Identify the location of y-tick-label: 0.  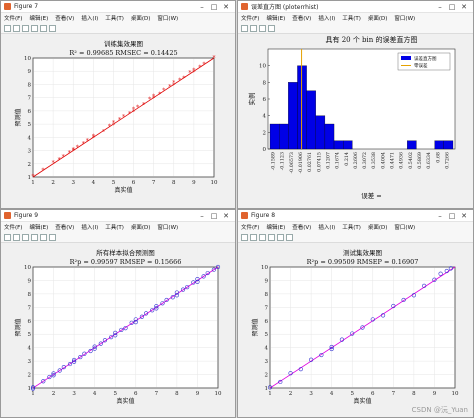
(265, 150).